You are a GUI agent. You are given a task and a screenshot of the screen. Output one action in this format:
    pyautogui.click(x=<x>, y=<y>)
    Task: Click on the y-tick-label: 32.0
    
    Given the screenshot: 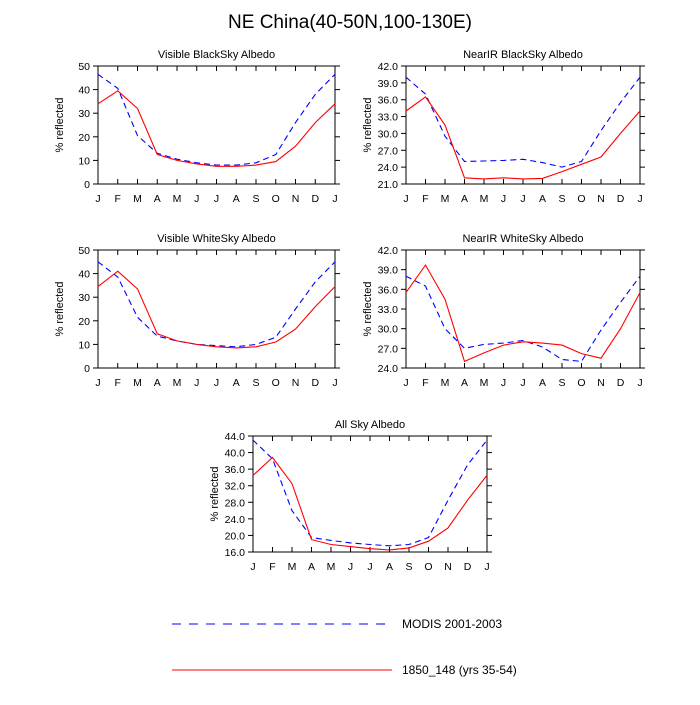 What is the action you would take?
    pyautogui.click(x=235, y=487)
    